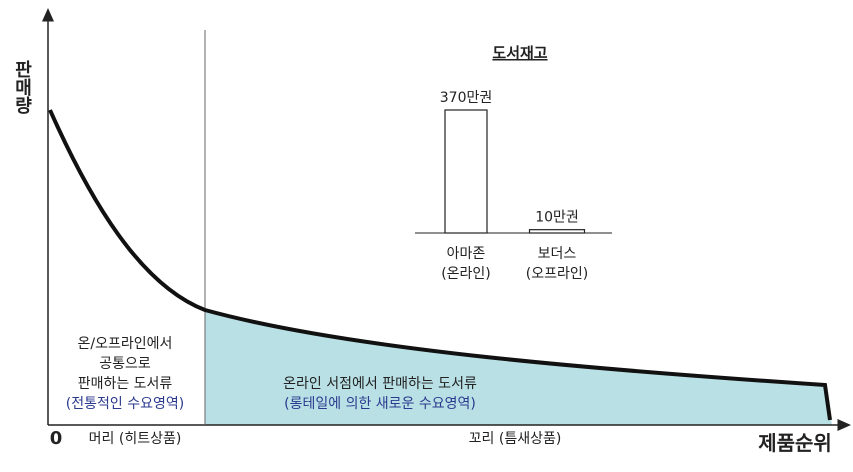 The image size is (853, 472). What do you see at coordinates (557, 264) in the screenshot?
I see `category-label: 보더스 (오프라인)` at bounding box center [557, 264].